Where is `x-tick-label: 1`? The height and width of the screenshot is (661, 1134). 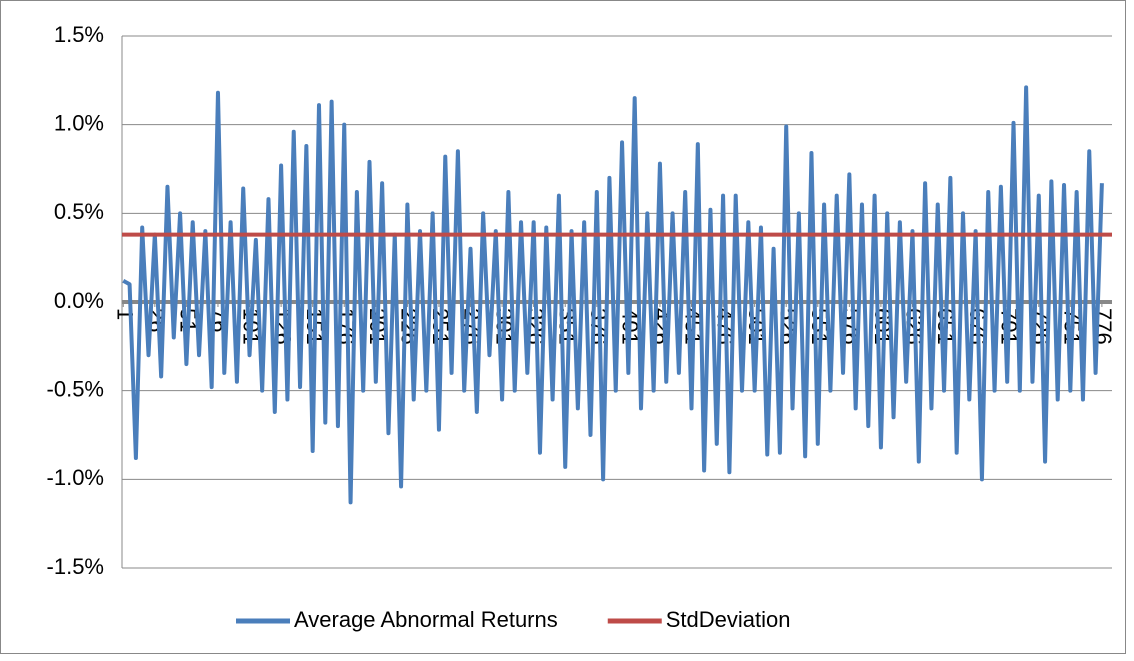
x-tick-label: 1 is located at coordinates (124, 314).